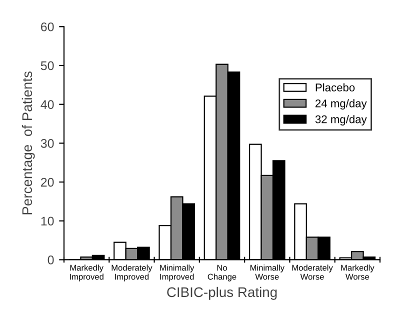 The width and height of the screenshot is (400, 333). Describe the element at coordinates (177, 273) in the screenshot. I see `x-tick-label: Minimally Improved` at that location.